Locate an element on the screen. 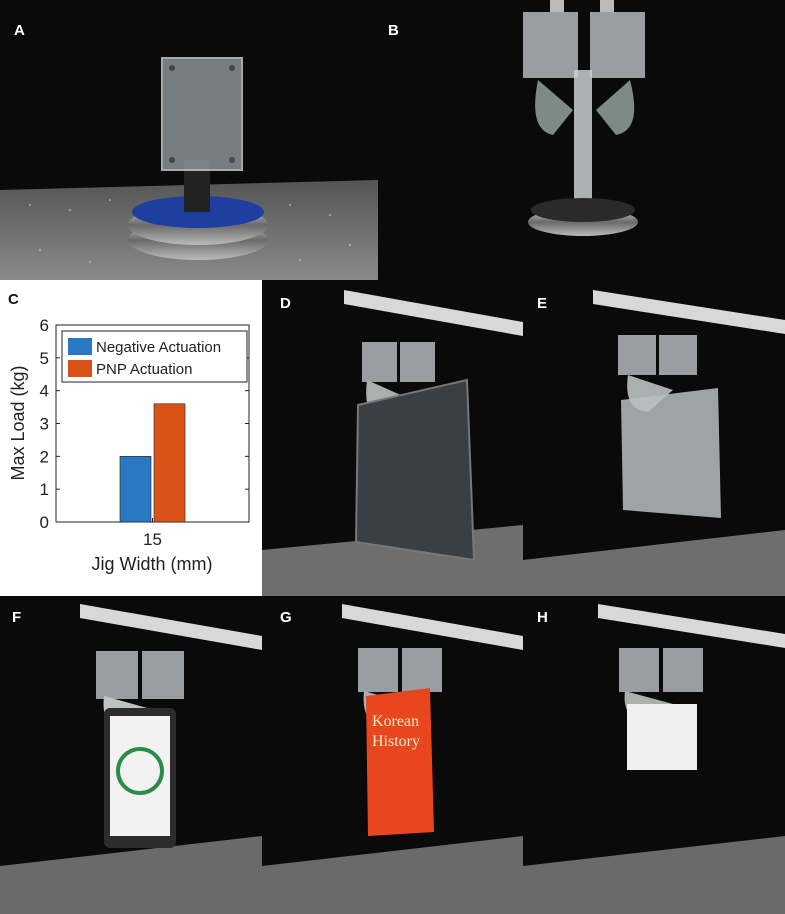 This screenshot has height=914, width=785. panel-g-image: Korean History is located at coordinates (392, 759).